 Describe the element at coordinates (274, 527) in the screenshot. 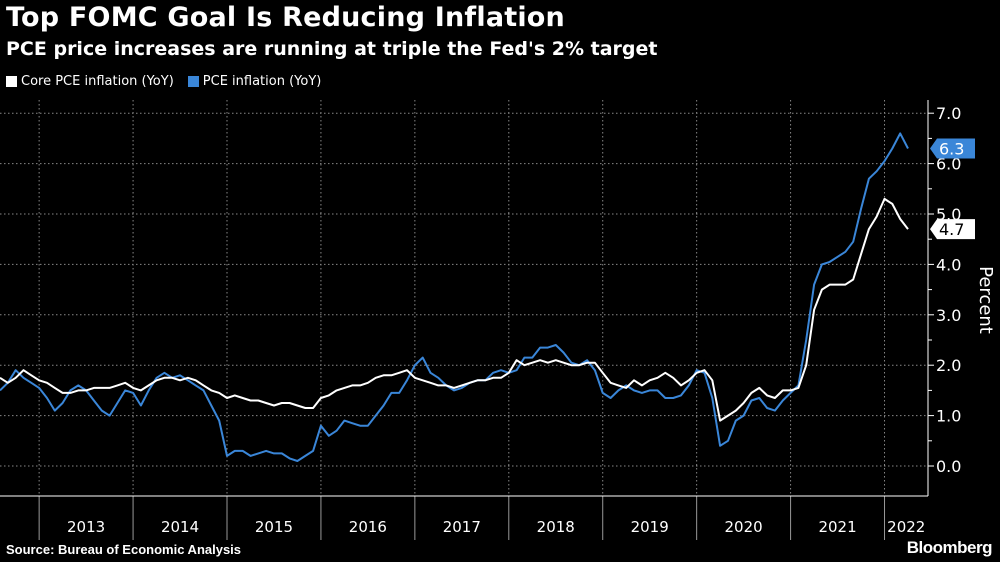

I see `x-tick-label: 2015` at that location.